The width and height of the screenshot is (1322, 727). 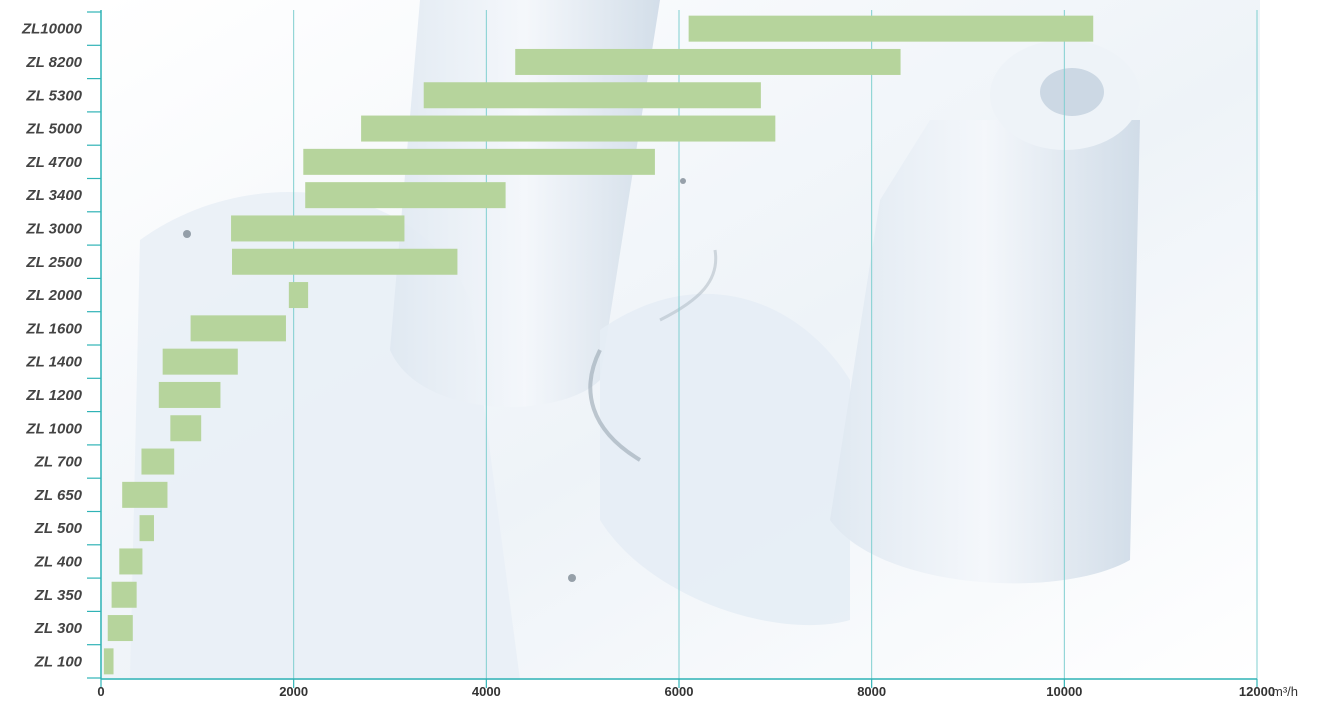 What do you see at coordinates (405, 195) in the screenshot?
I see `bar-zl3400` at bounding box center [405, 195].